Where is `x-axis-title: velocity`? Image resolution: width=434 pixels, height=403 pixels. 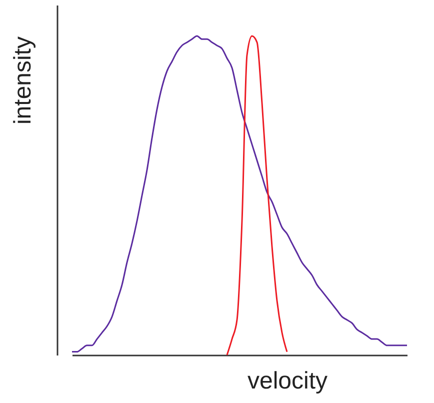
x-axis-title: velocity is located at coordinates (287, 381).